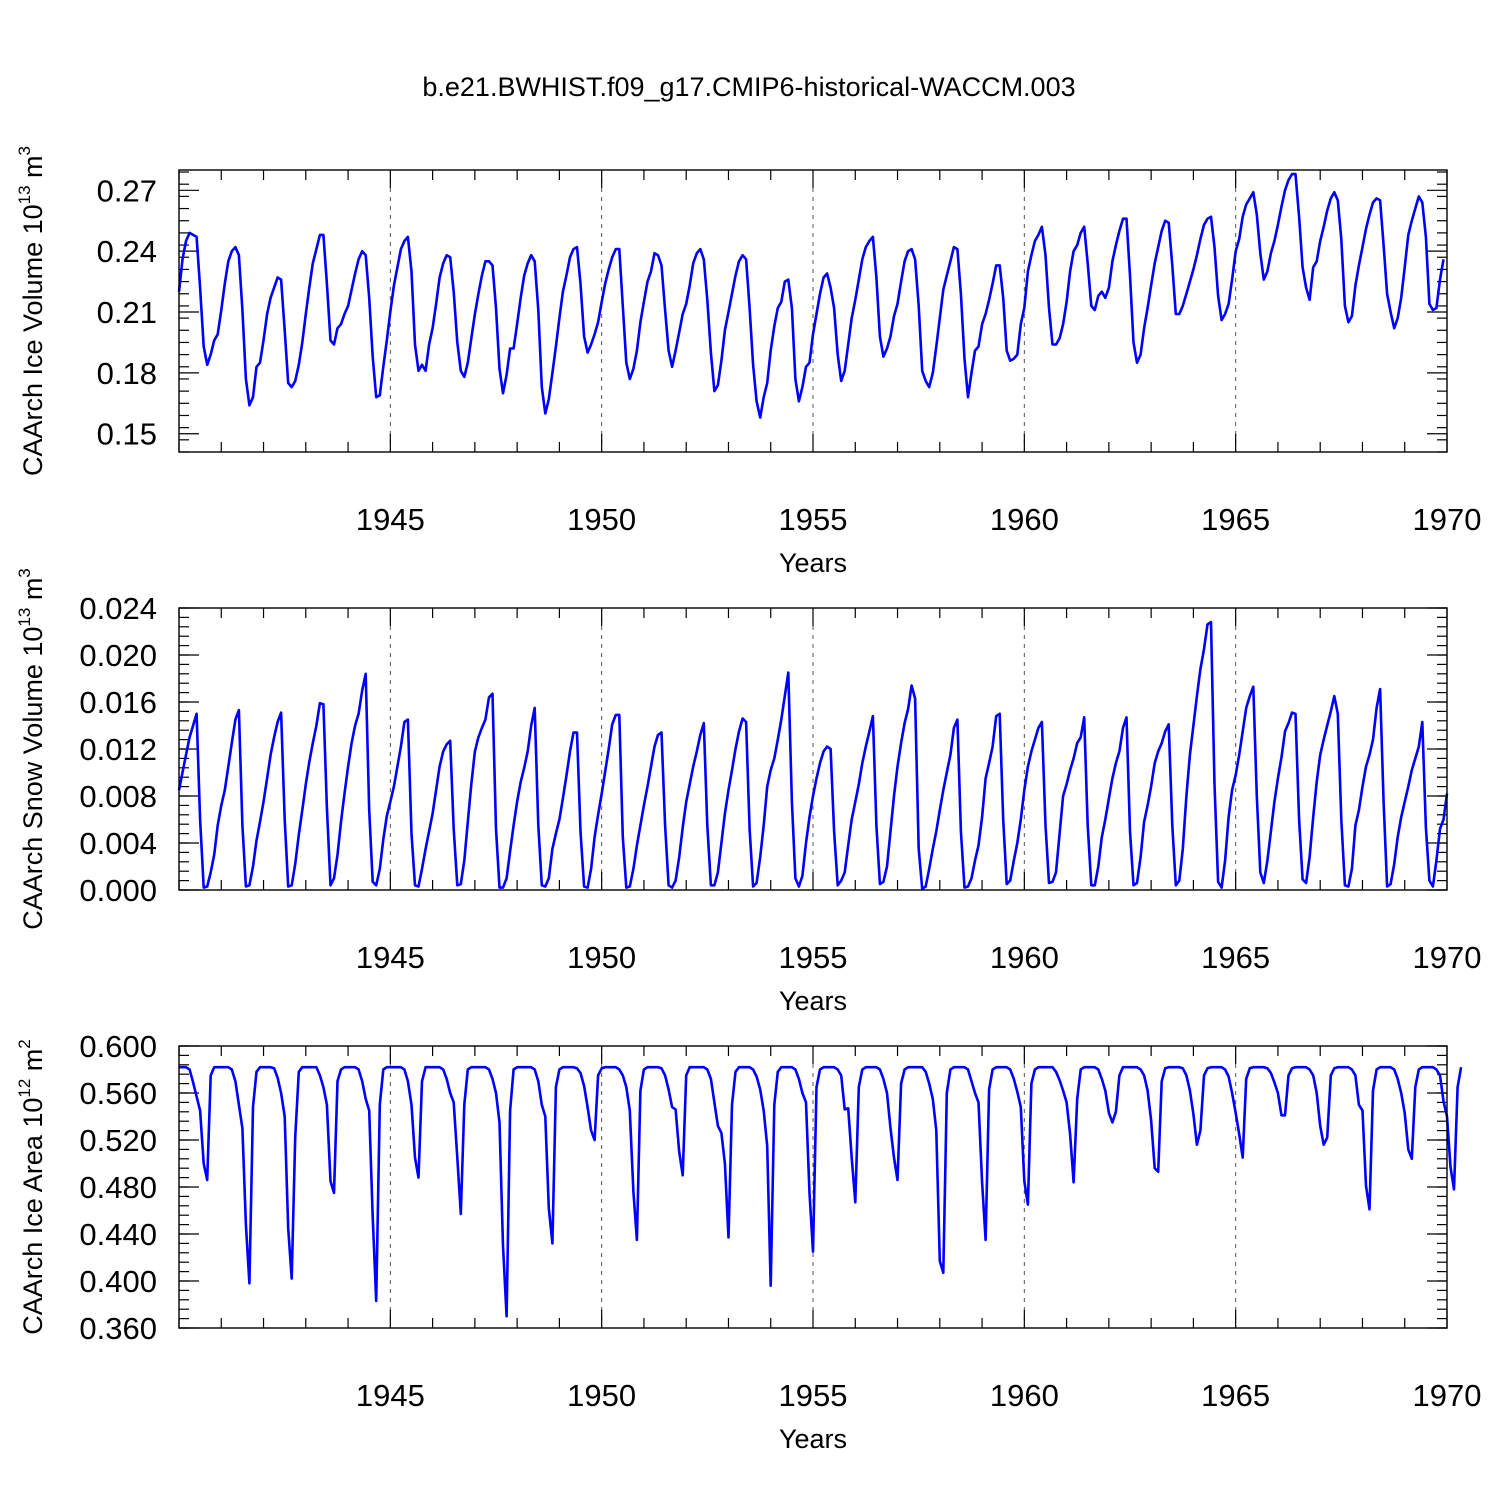 Image resolution: width=1500 pixels, height=1500 pixels. Describe the element at coordinates (31, 311) in the screenshot. I see `y-axis-label: CAArch Ice Volume 1013 m3` at that location.